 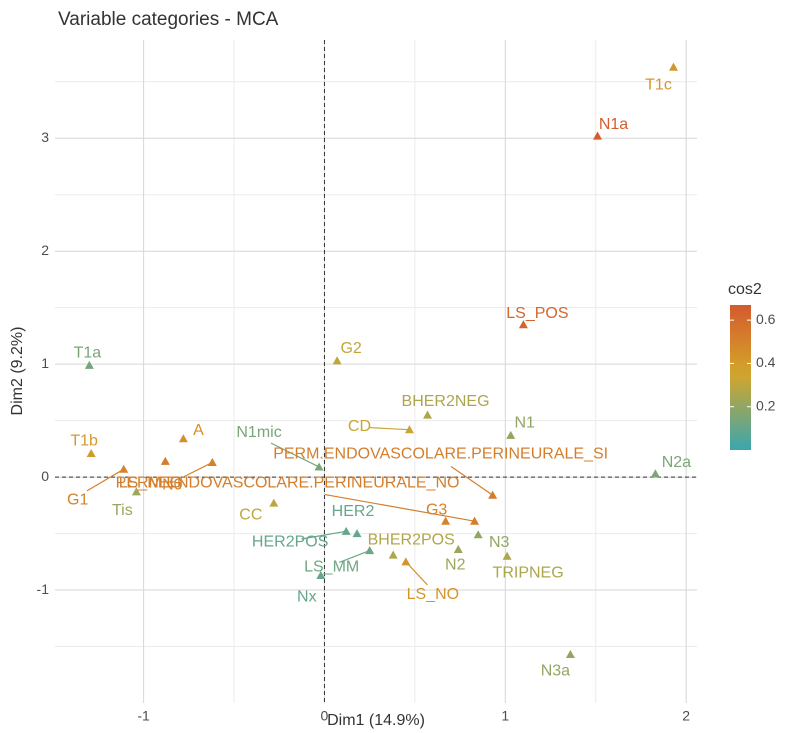 I want to click on point-label: CC, so click(x=250, y=514).